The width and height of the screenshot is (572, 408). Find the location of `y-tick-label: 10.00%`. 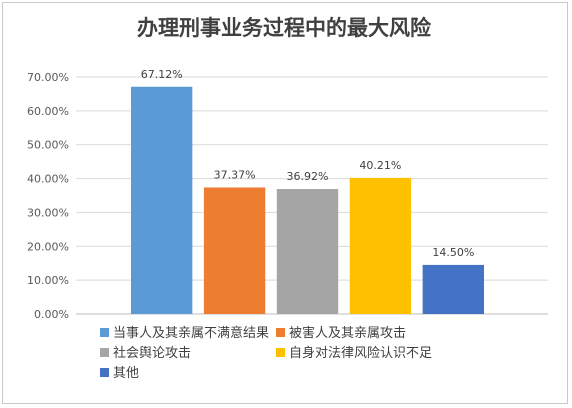

y-tick-label: 10.00% is located at coordinates (48, 280).